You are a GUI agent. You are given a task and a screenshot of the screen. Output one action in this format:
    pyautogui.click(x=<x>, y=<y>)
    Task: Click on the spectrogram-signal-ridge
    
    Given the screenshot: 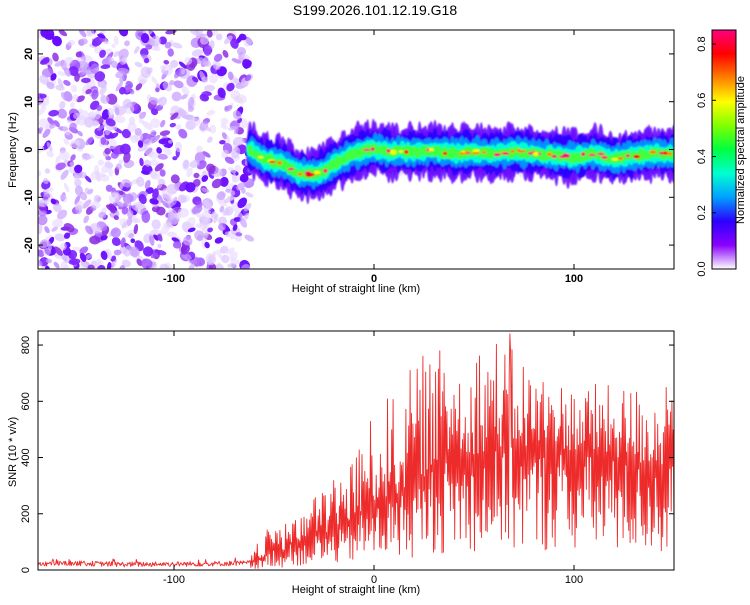 What is the action you would take?
    pyautogui.click(x=460, y=161)
    